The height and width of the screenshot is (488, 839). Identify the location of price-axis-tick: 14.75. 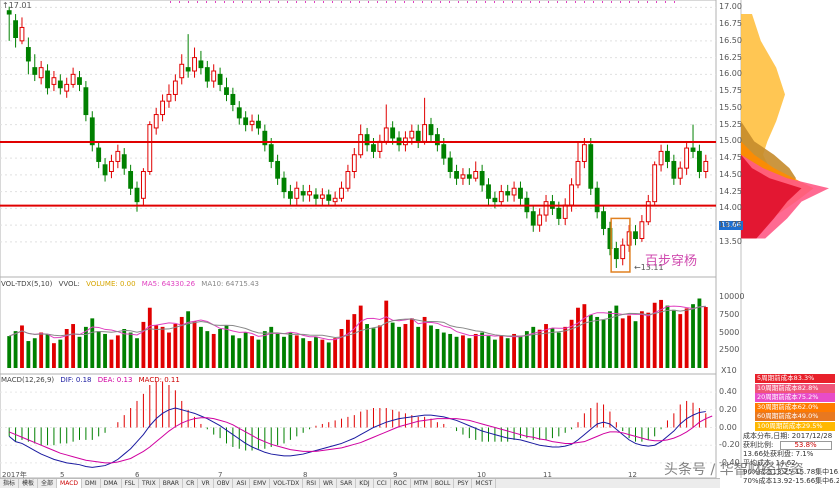
(730, 158).